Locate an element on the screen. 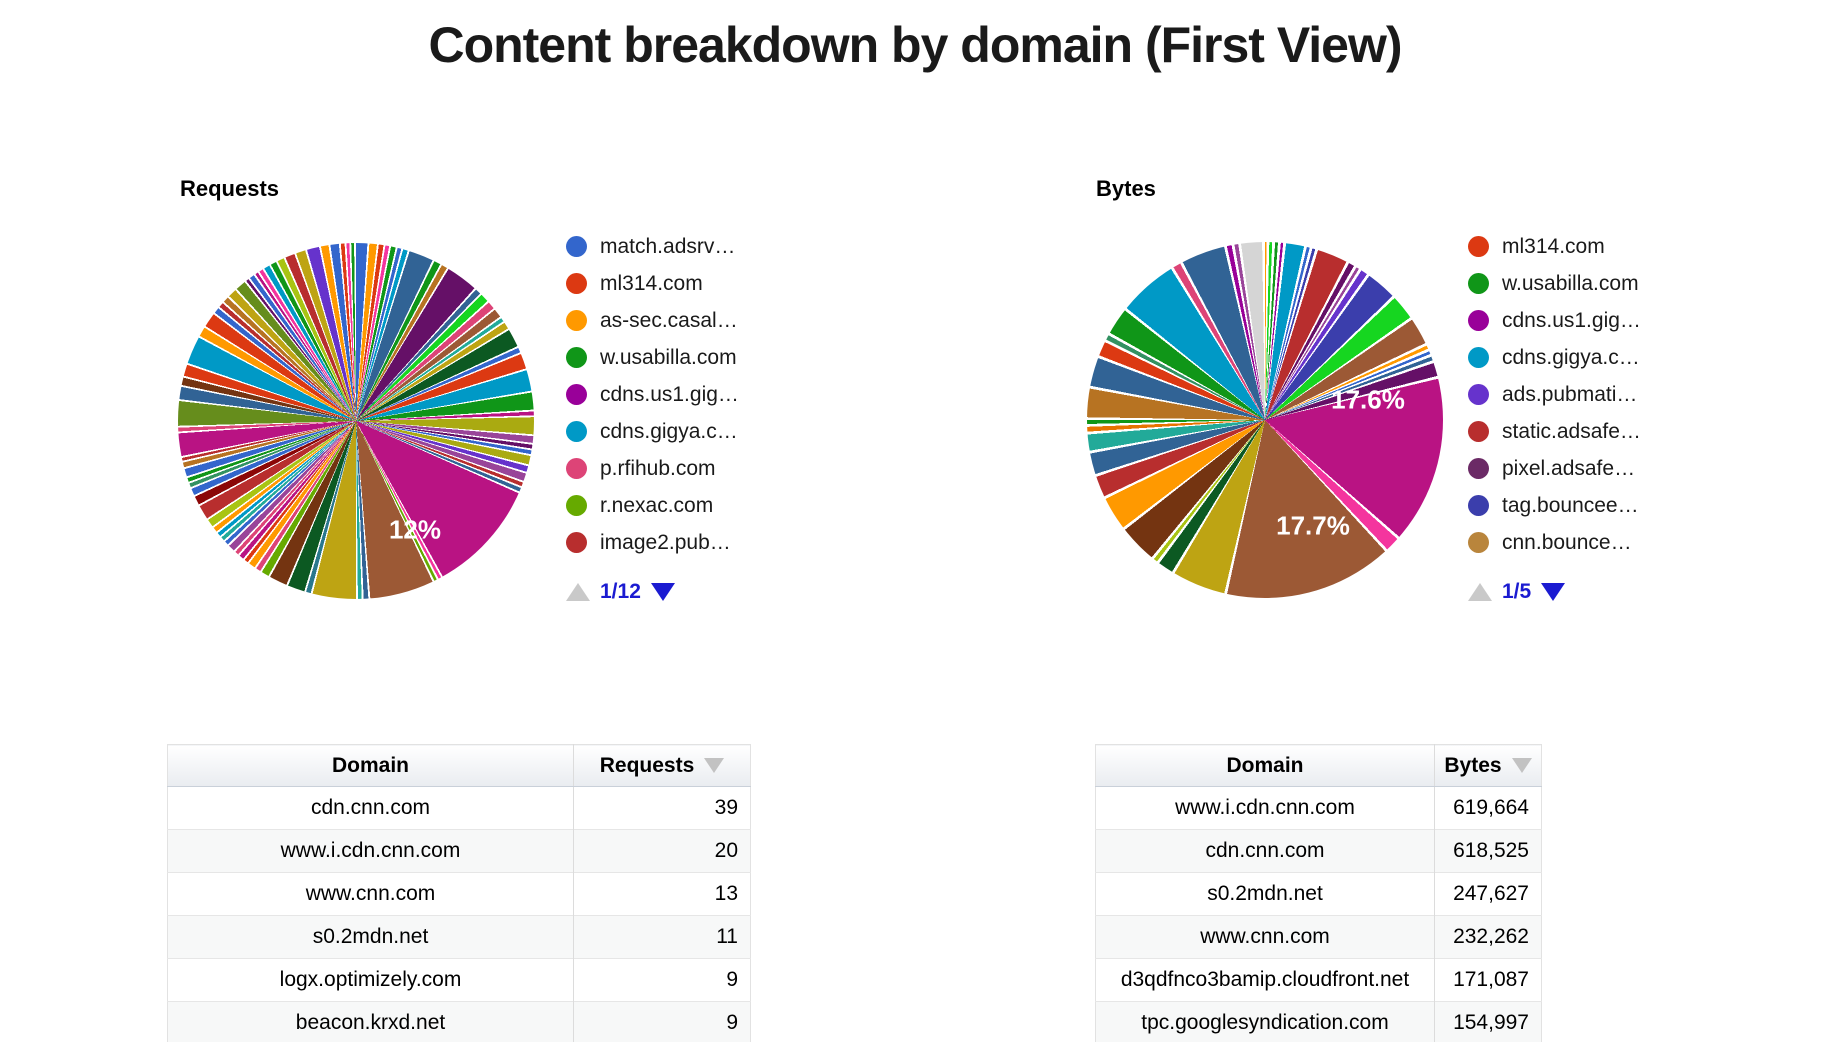 Image resolution: width=1830 pixels, height=1042 pixels. table-row: d3qdfnco3bamip.cloudfront.net 171,087 is located at coordinates (1318, 980).